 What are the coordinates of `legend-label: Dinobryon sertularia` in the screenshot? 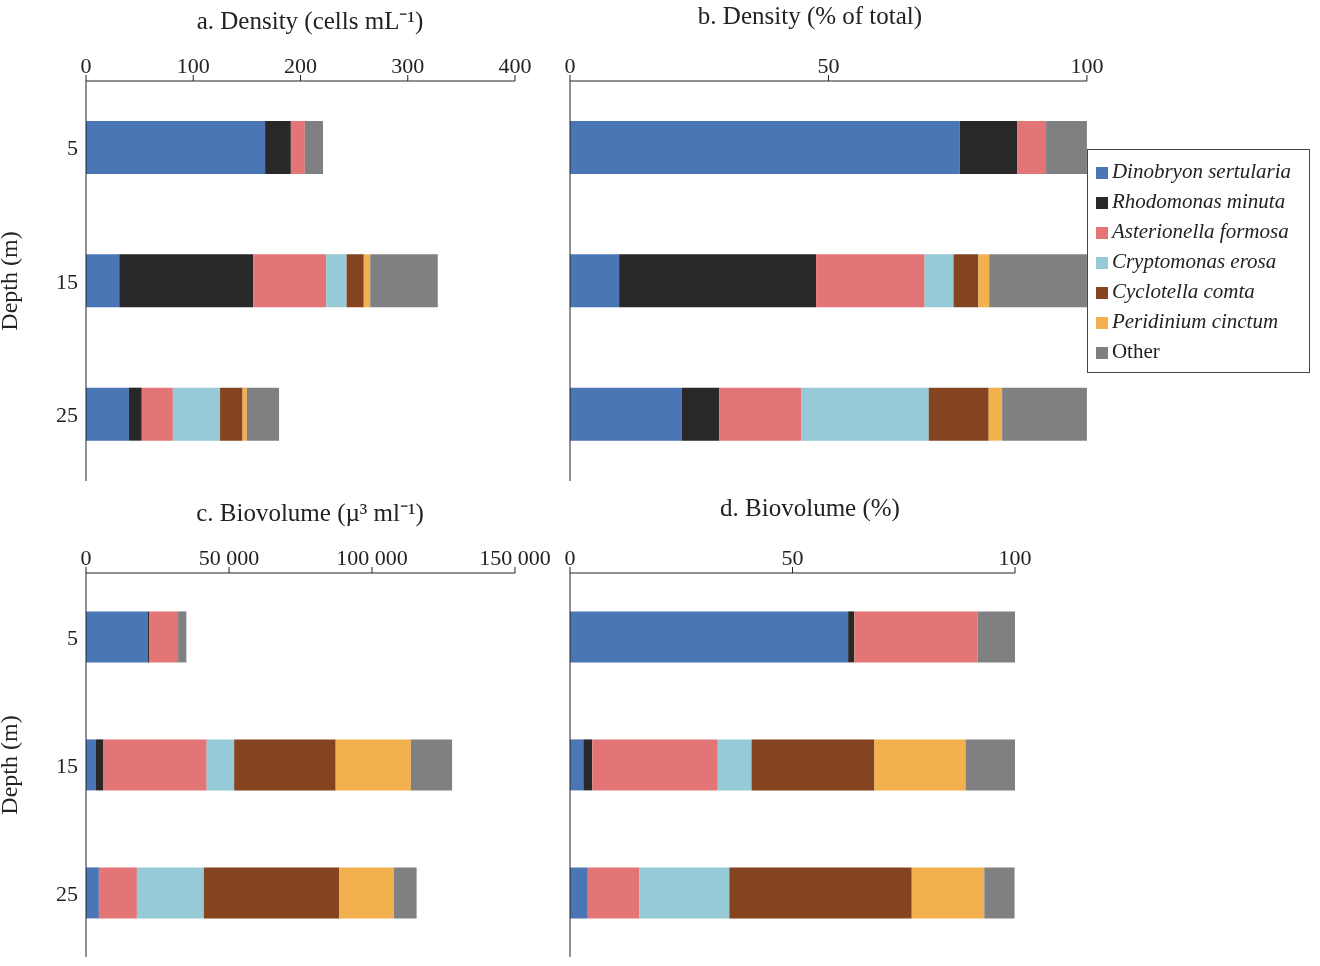 It's located at (1201, 171).